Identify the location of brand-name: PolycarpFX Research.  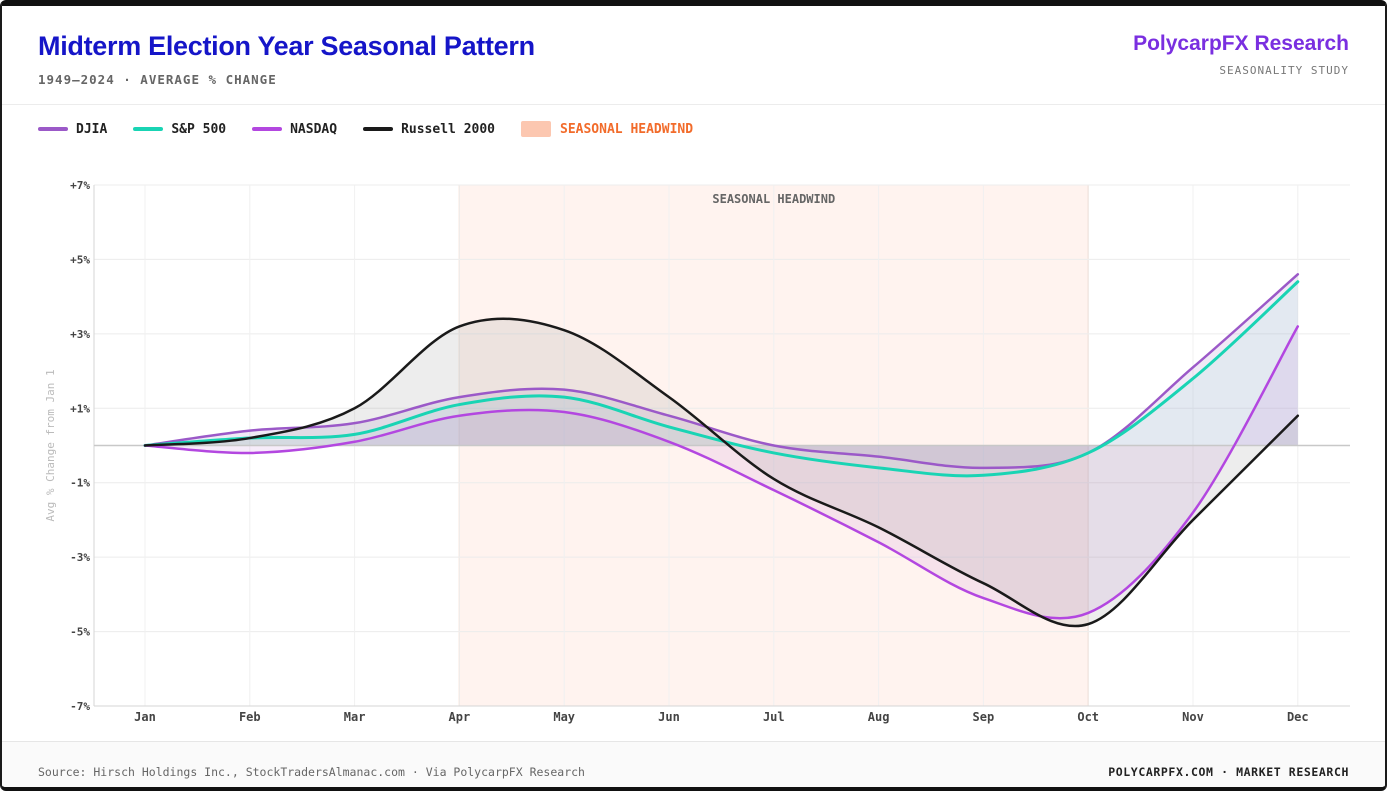
(1241, 43).